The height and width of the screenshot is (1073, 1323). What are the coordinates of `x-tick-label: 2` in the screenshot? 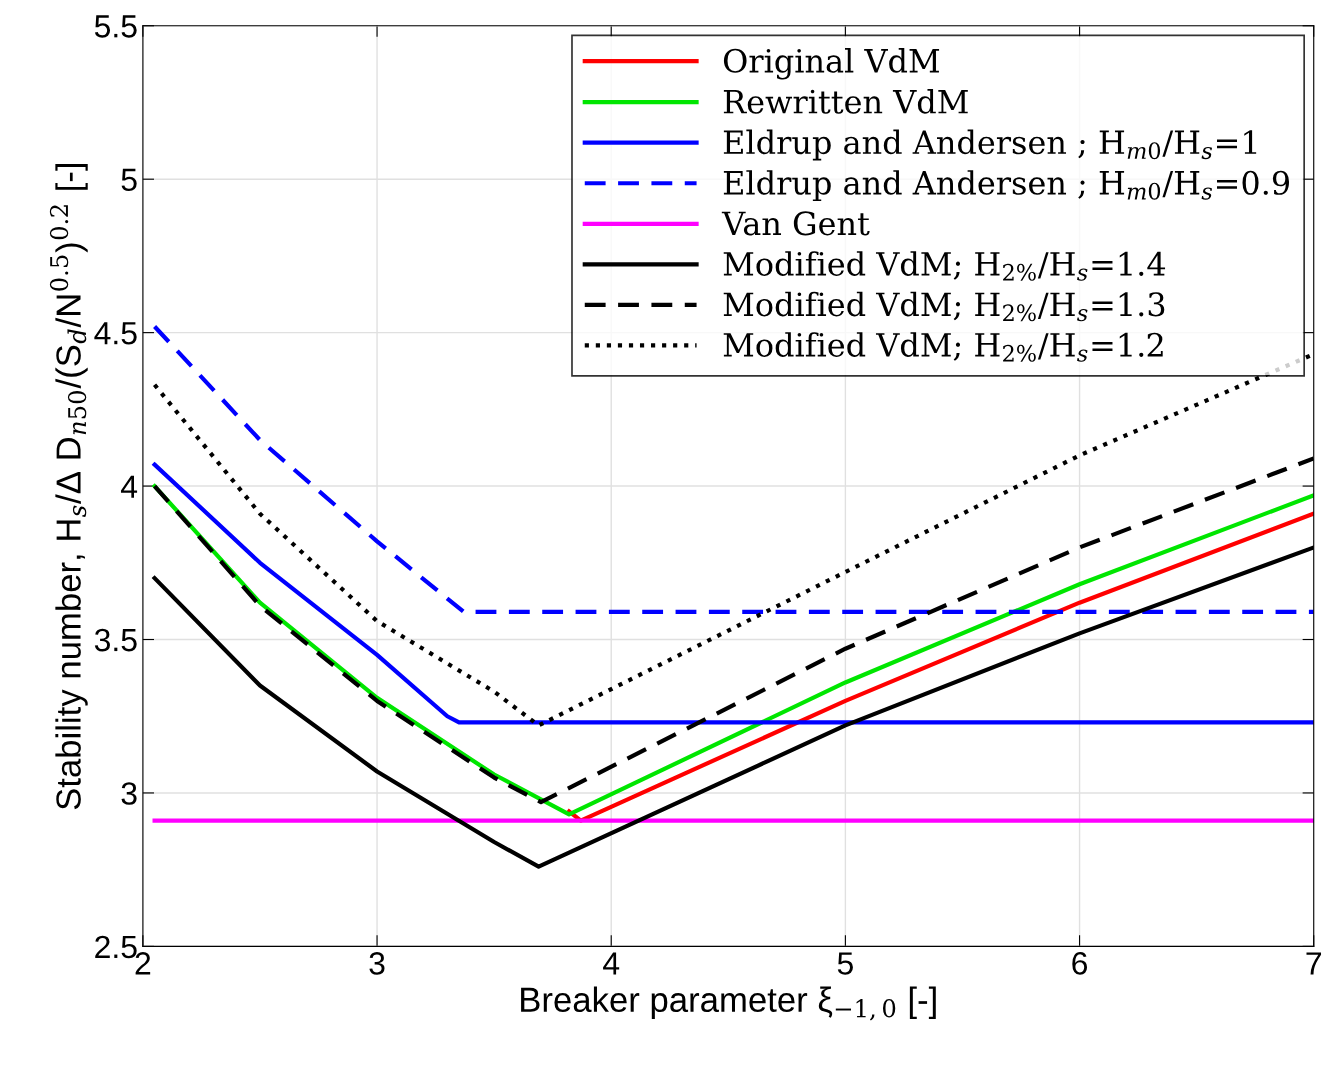 It's located at (143, 963).